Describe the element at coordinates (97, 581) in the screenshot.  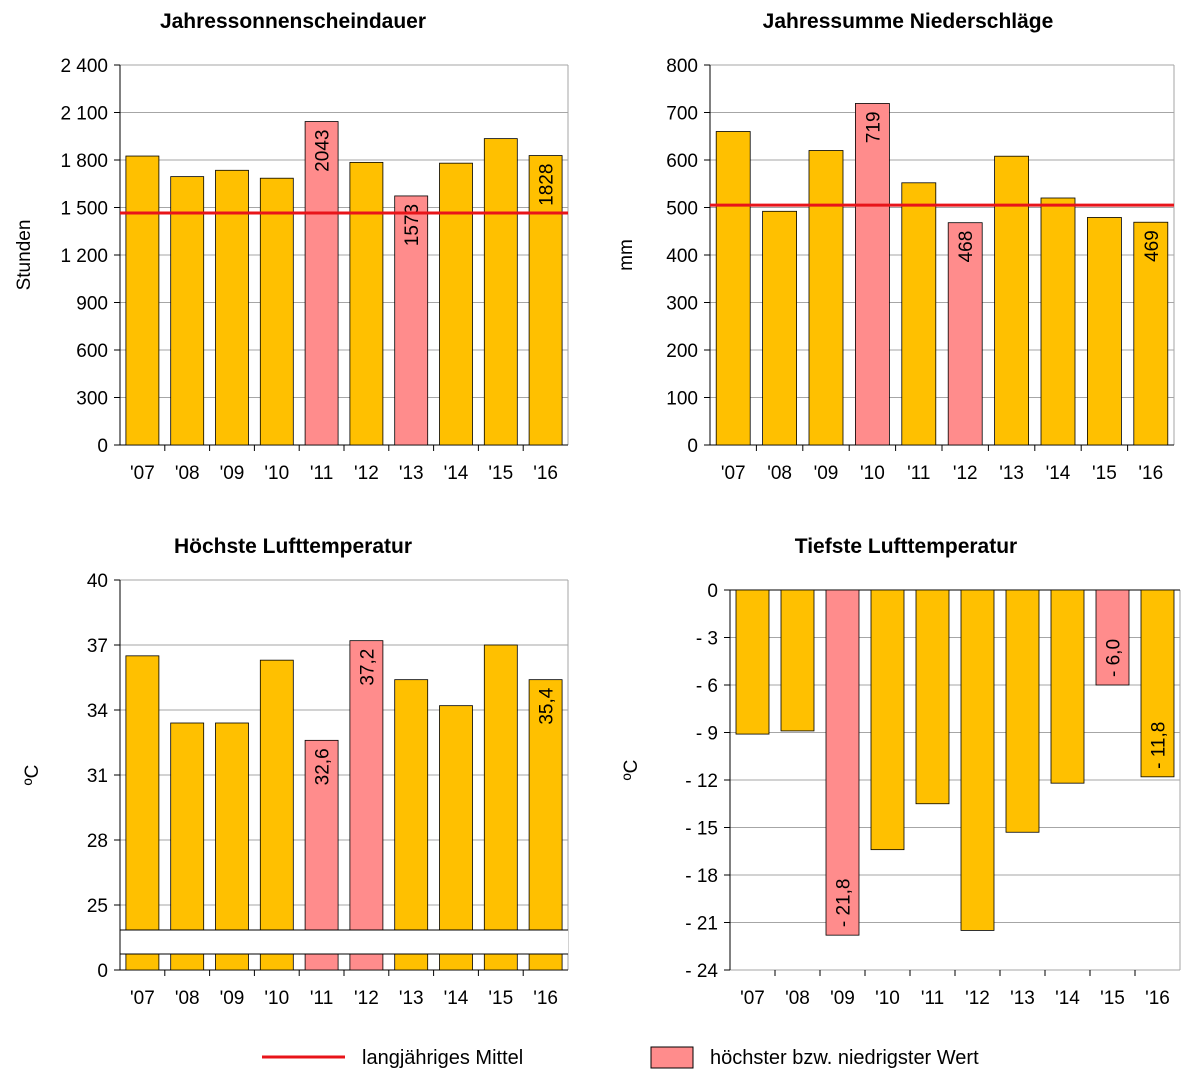
I see `y-tick-label: 40` at that location.